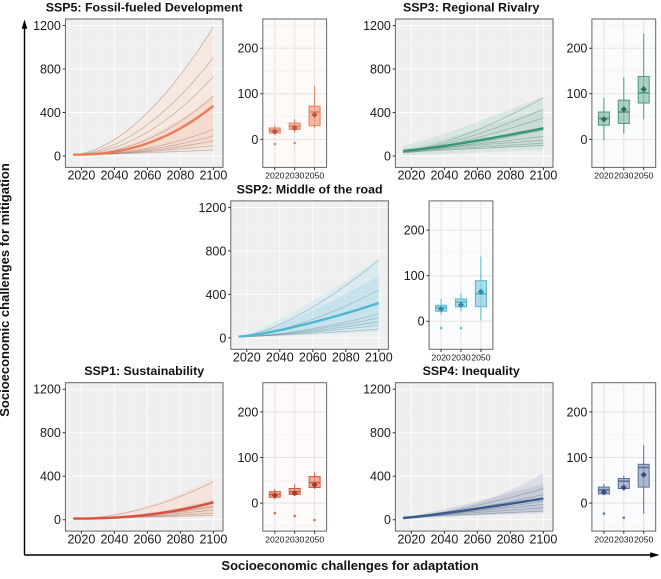 This screenshot has height=579, width=661. I want to click on svg-text:Socioeconomic challenges for m: Socioeconomic challenges for mitigation, so click(6, 290).